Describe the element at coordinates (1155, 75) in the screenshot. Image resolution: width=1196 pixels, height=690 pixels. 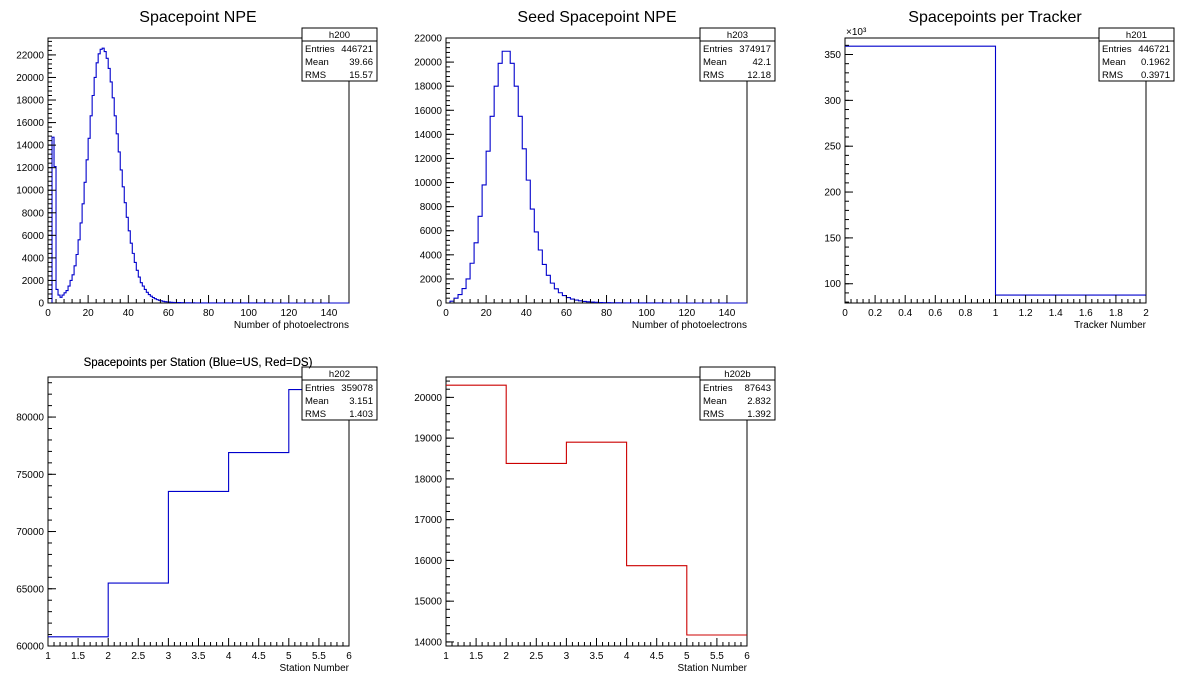
I see `stats-rms-value: 0.3971` at that location.